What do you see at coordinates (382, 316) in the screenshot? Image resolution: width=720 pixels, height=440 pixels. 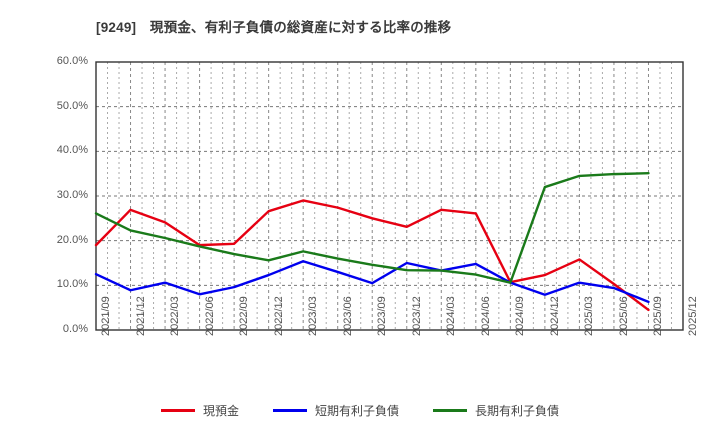 I see `x-axis-tick-label: 2023/09` at bounding box center [382, 316].